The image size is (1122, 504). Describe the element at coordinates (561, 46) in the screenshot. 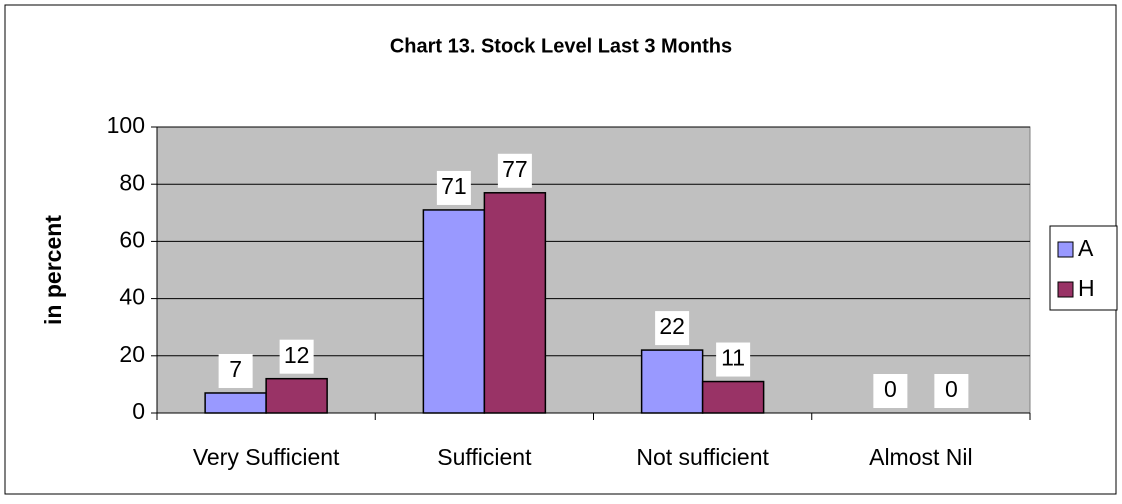

I see `chart-title: Chart 13. Stock Level Last 3 Months` at that location.